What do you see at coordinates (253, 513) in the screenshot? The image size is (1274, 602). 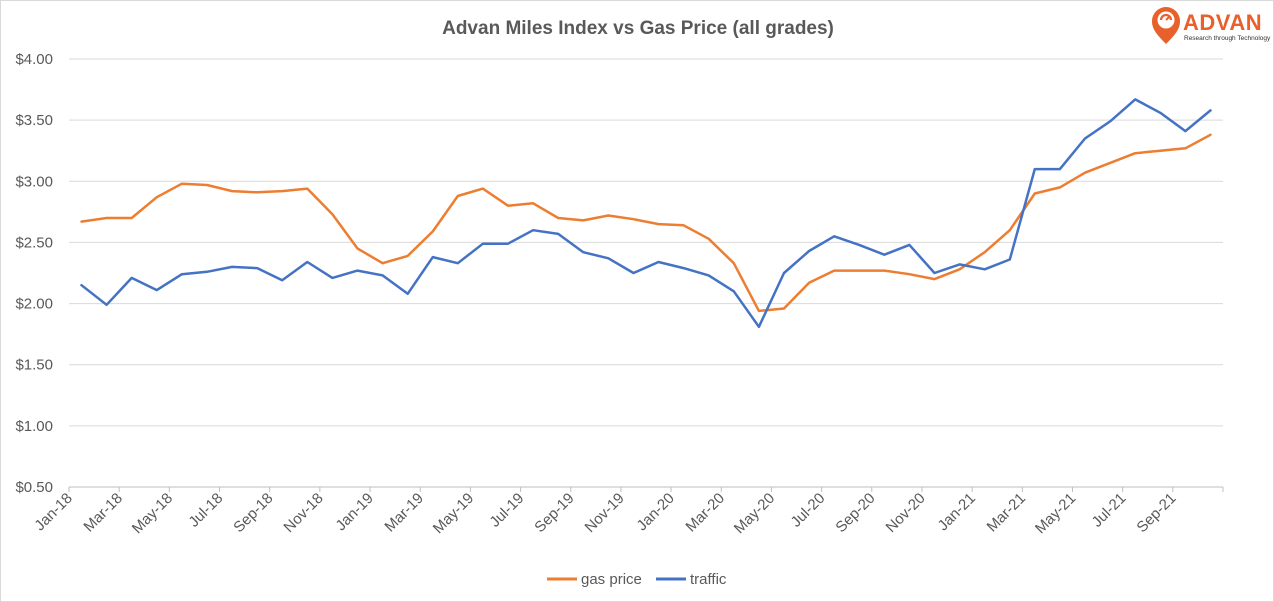 I see `x-tick-label: Sep-18` at bounding box center [253, 513].